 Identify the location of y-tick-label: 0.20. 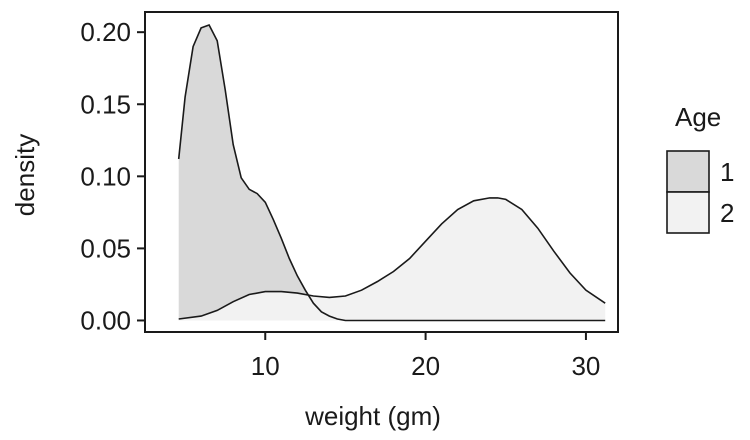
(105, 32).